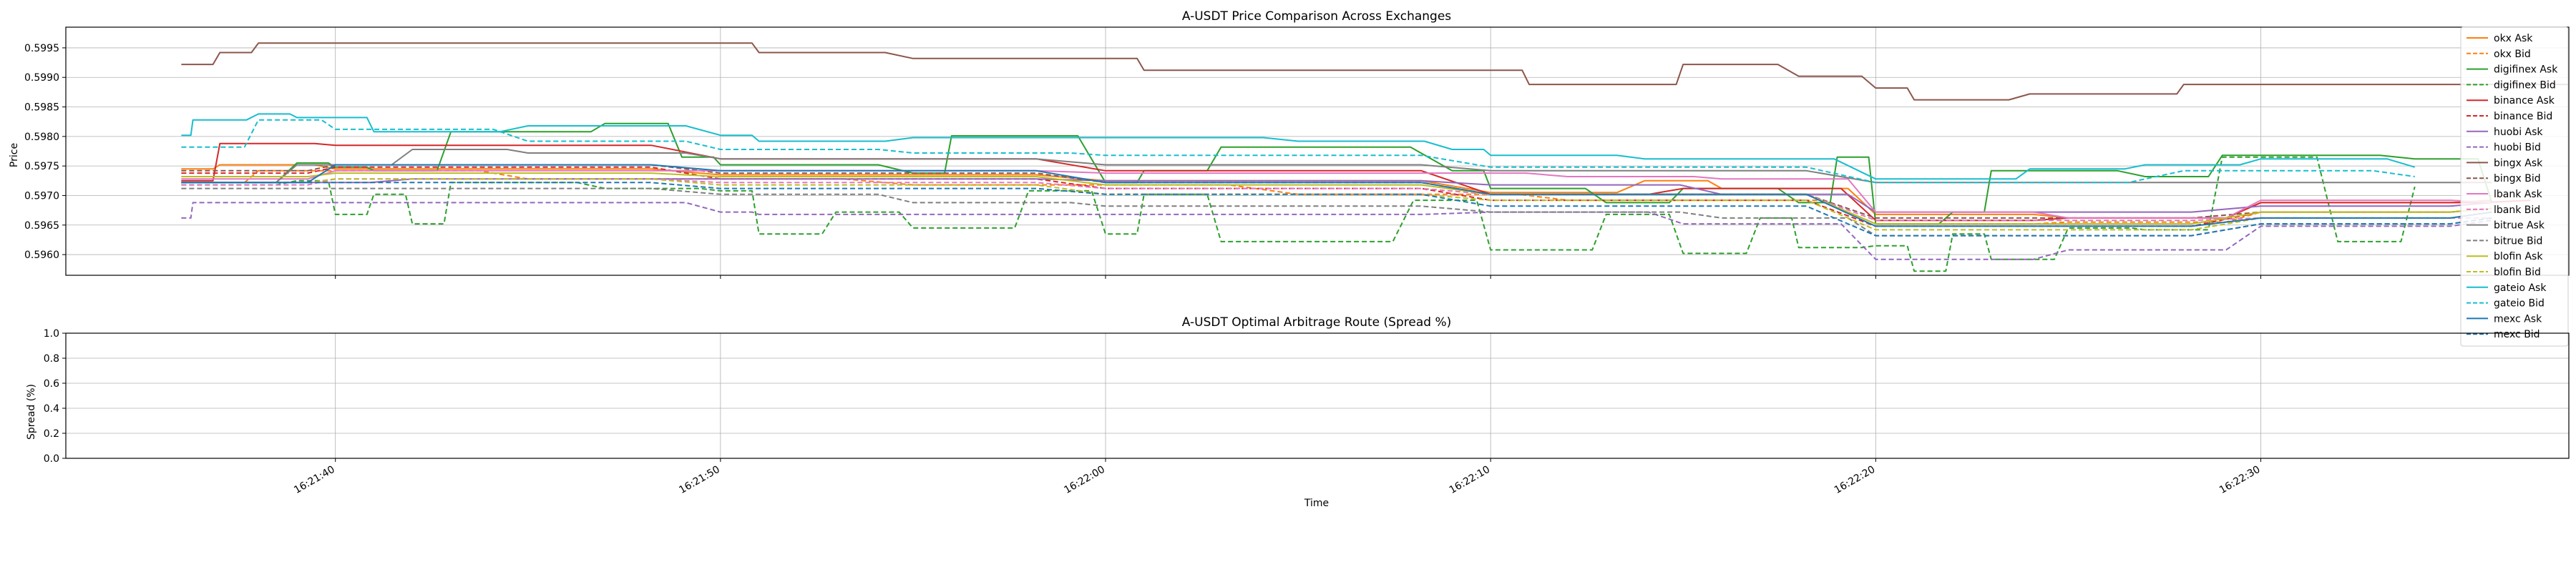 The width and height of the screenshot is (2576, 572). What do you see at coordinates (41, 78) in the screenshot?
I see `y-tick-label: 0.5990` at bounding box center [41, 78].